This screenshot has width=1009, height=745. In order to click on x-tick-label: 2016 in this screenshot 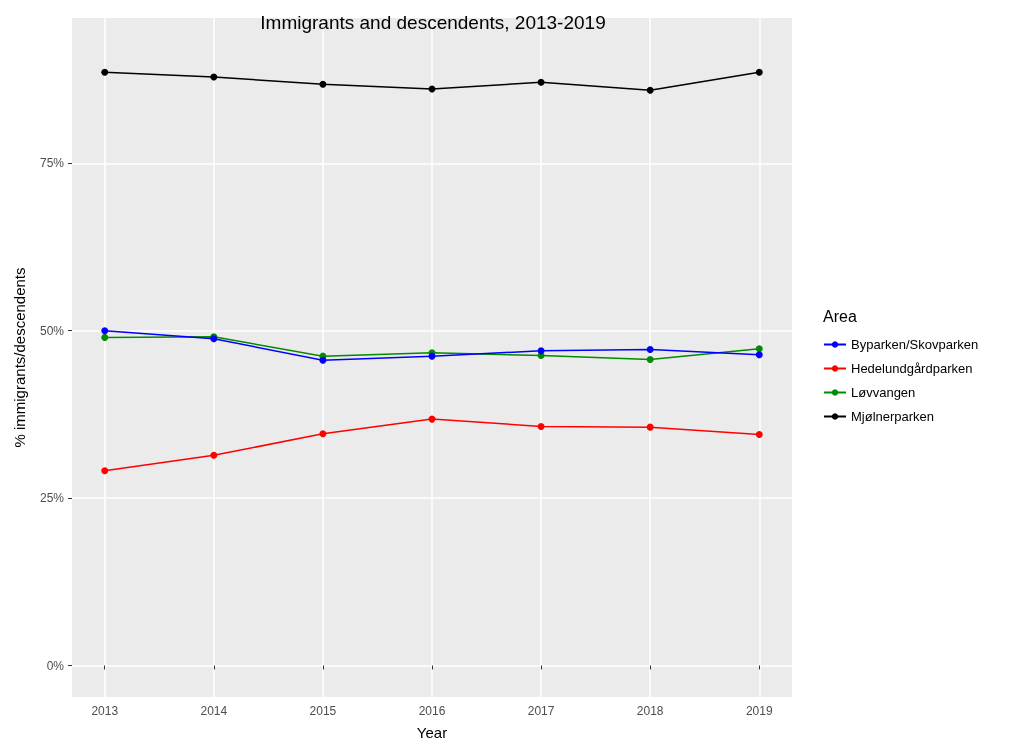, I will do `click(432, 711)`.